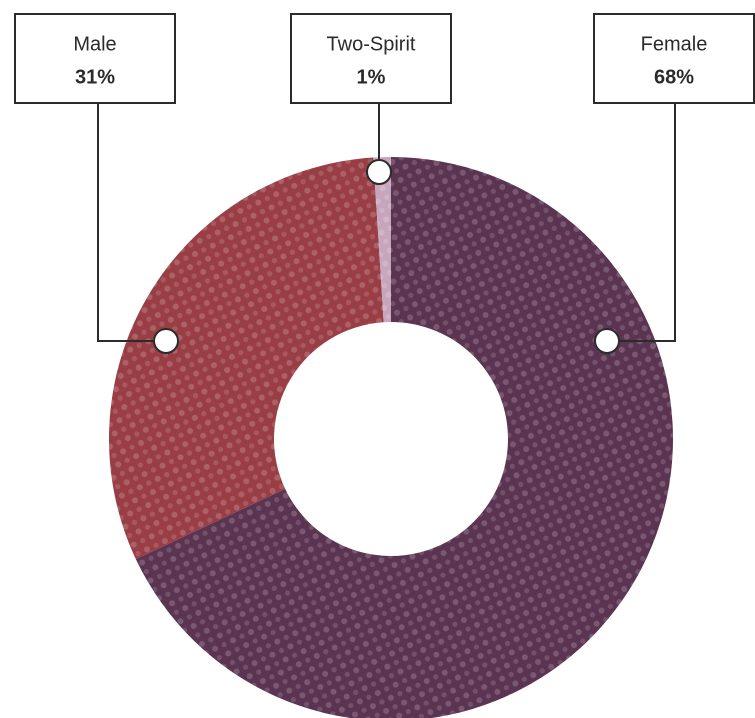  I want to click on label-name: Male, so click(94, 44).